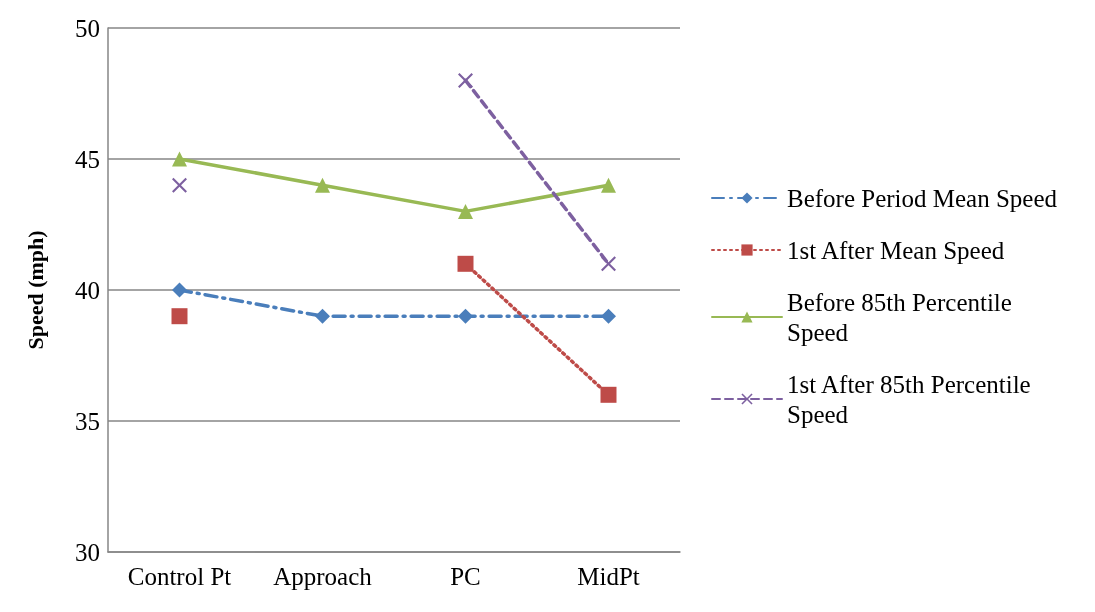 This screenshot has width=1095, height=612. I want to click on y-axis-title: Speed (mph), so click(35, 290).